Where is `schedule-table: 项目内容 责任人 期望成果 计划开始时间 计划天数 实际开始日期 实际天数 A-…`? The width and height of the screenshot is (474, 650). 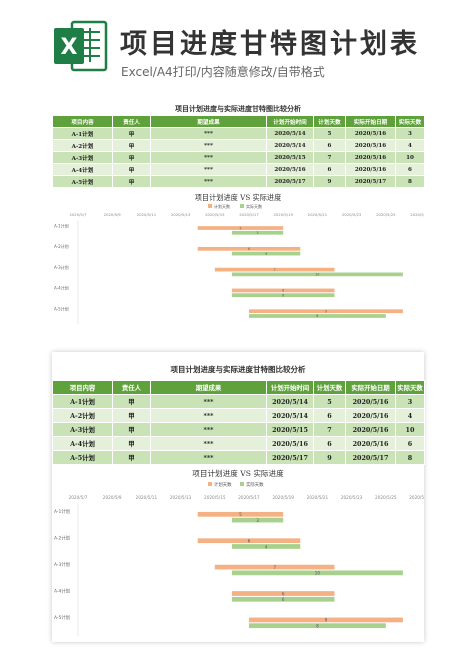 schedule-table: 项目内容 责任人 期望成果 计划开始时间 计划天数 实际开始日期 实际天数 A-… is located at coordinates (238, 422).